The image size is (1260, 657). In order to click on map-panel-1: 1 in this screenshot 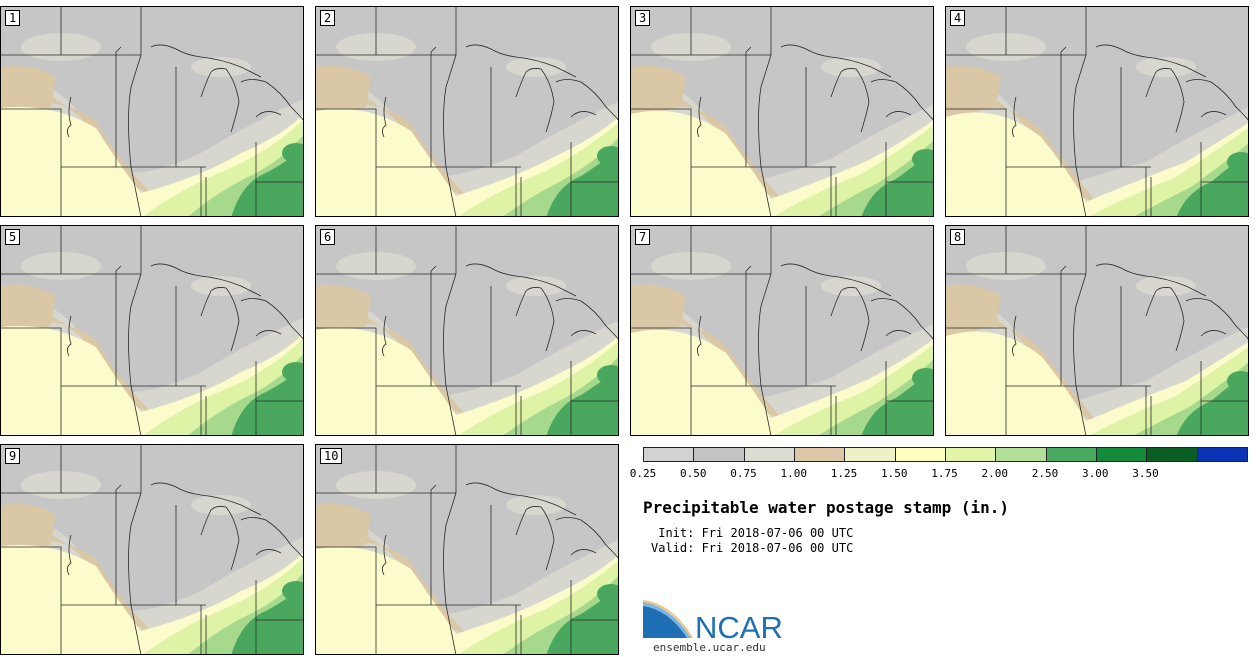, I will do `click(152, 111)`.